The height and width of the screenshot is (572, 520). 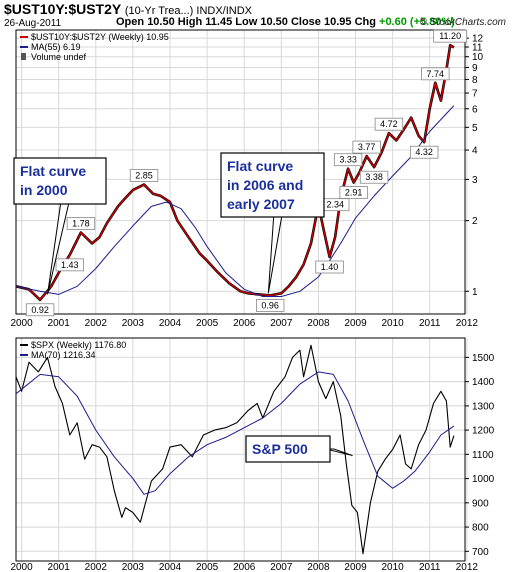 I want to click on x-tick-label: 2000, so click(x=21, y=323).